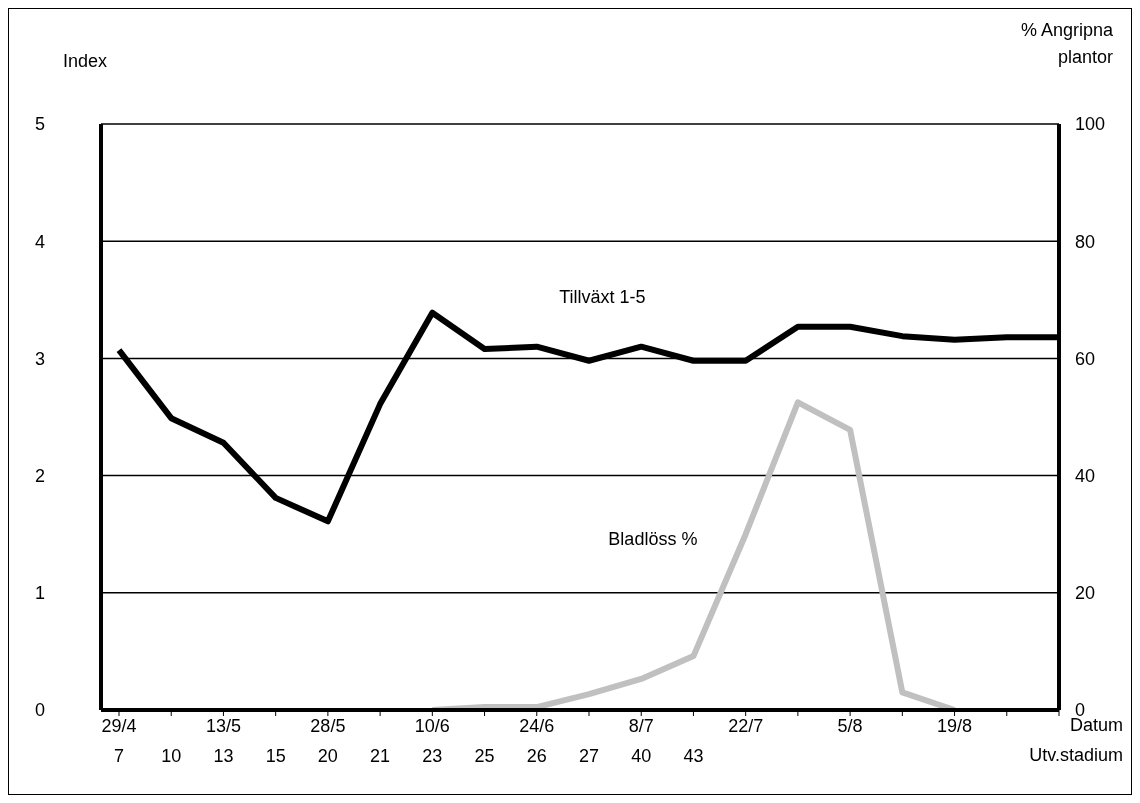 This screenshot has width=1140, height=803. Describe the element at coordinates (537, 741) in the screenshot. I see `x-tick-label: 24/6 26` at that location.